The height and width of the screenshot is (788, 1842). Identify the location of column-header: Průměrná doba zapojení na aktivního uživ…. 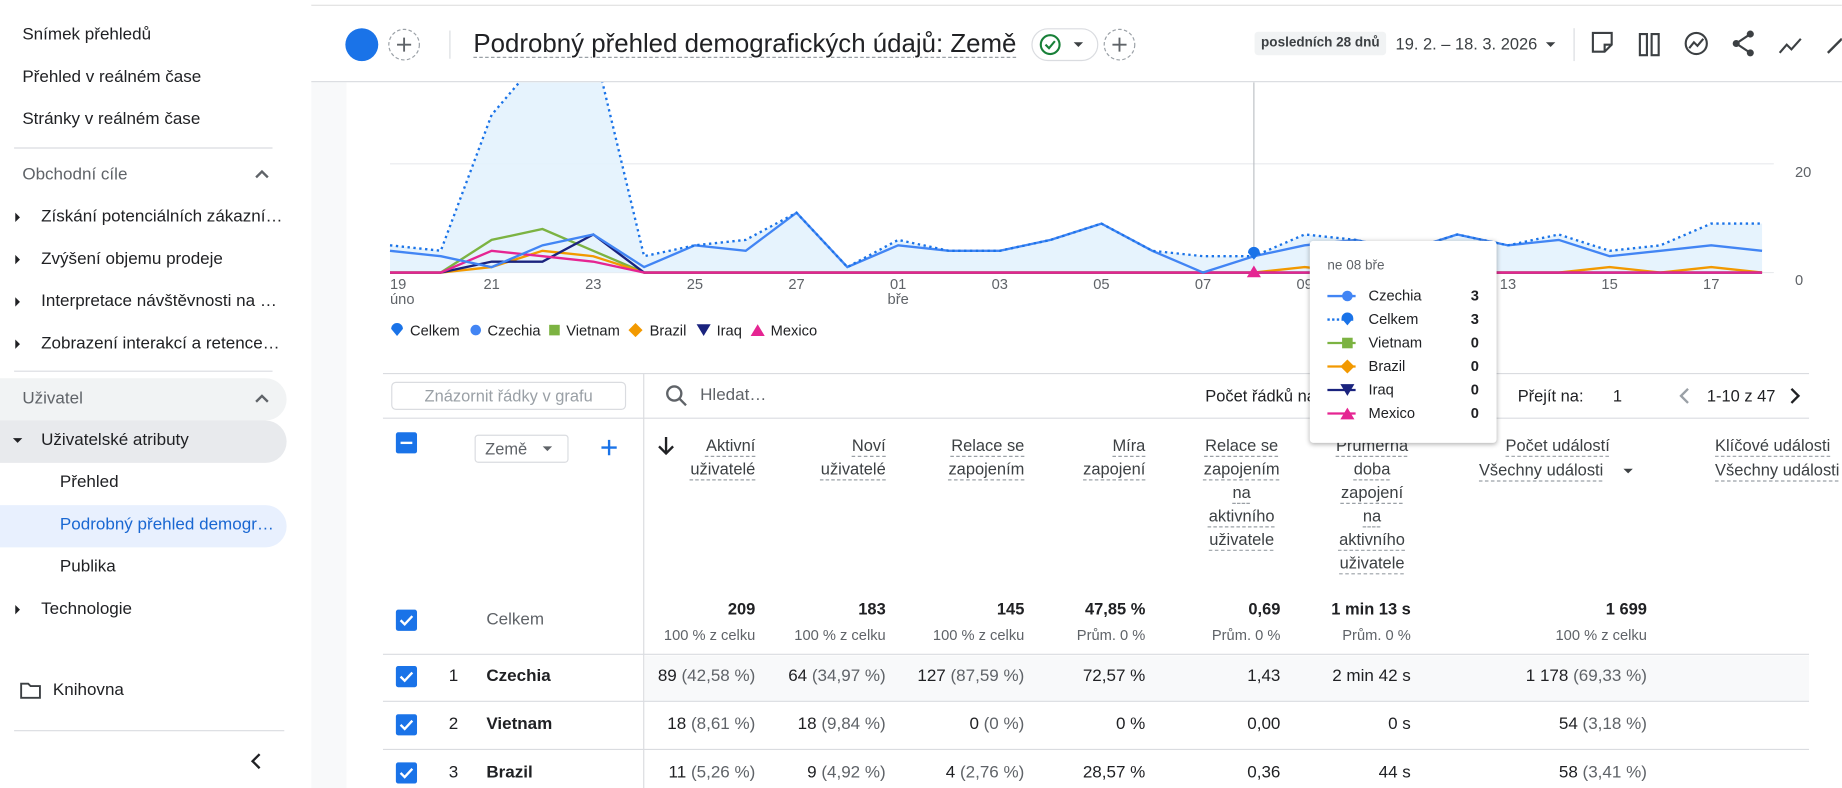
(1372, 504).